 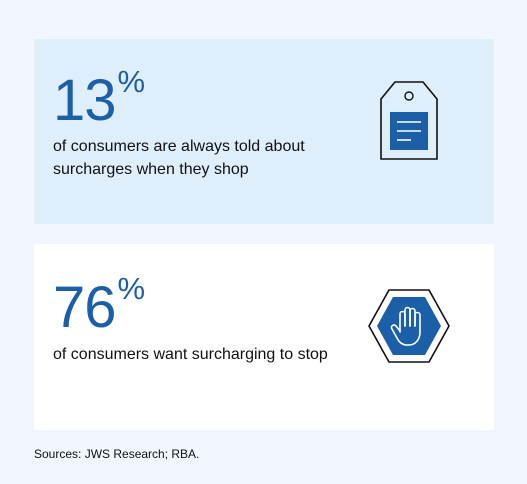 I want to click on stop-hand-icon, so click(x=409, y=326).